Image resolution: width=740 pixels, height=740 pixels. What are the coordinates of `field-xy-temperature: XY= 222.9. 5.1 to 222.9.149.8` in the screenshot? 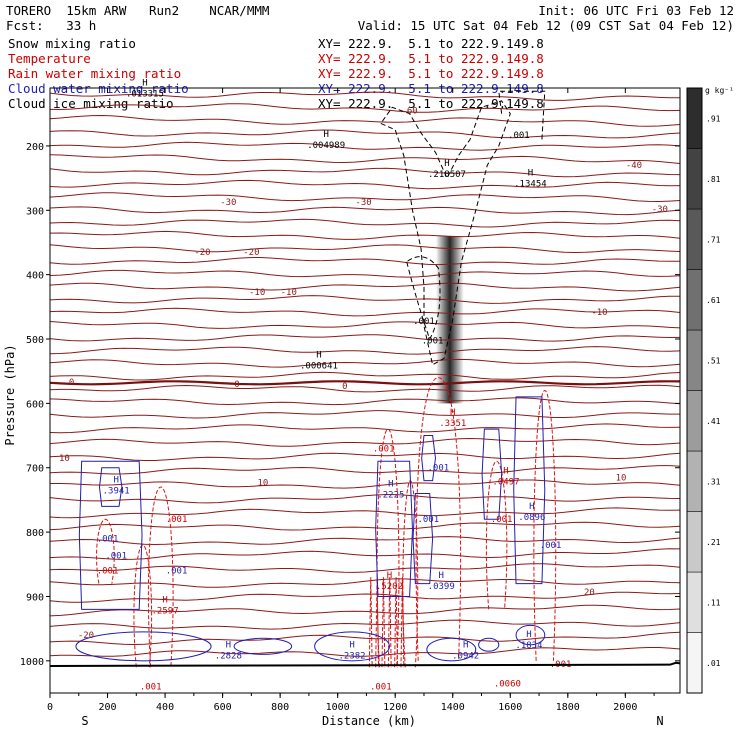 It's located at (431, 58).